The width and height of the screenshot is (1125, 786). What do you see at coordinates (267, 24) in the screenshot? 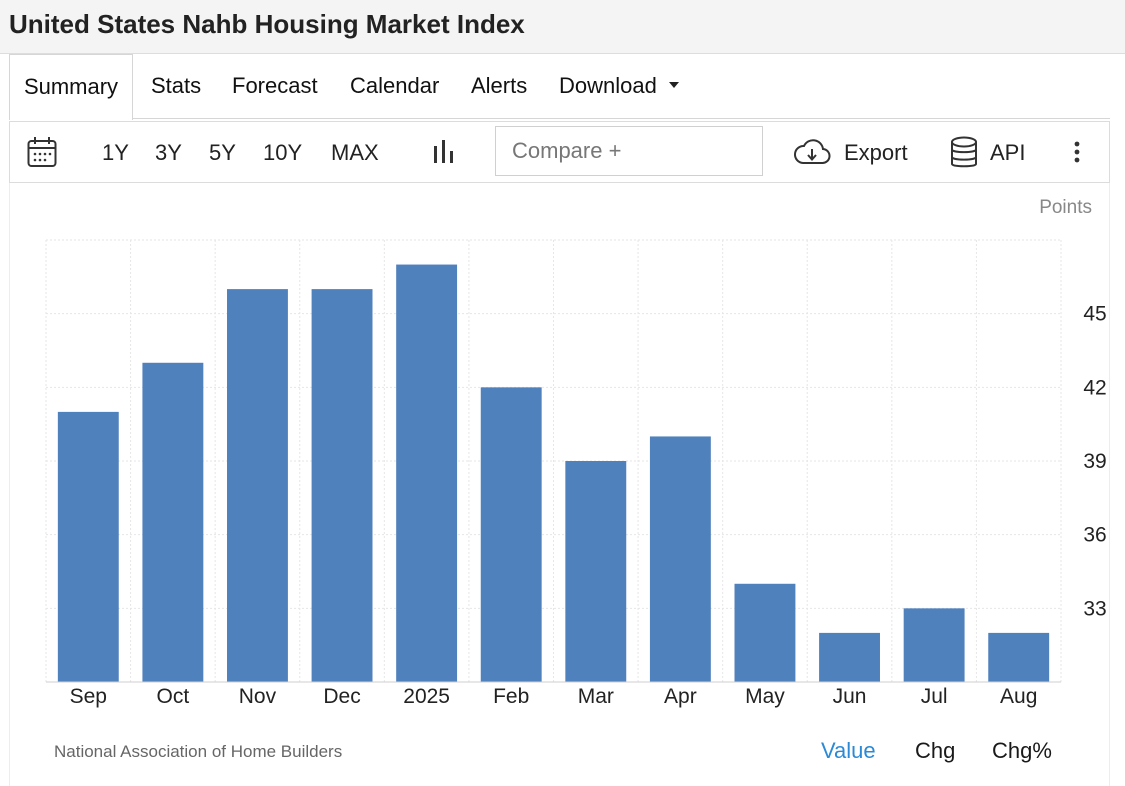
I see `page-title: United States Nahb Housing Market Index` at bounding box center [267, 24].